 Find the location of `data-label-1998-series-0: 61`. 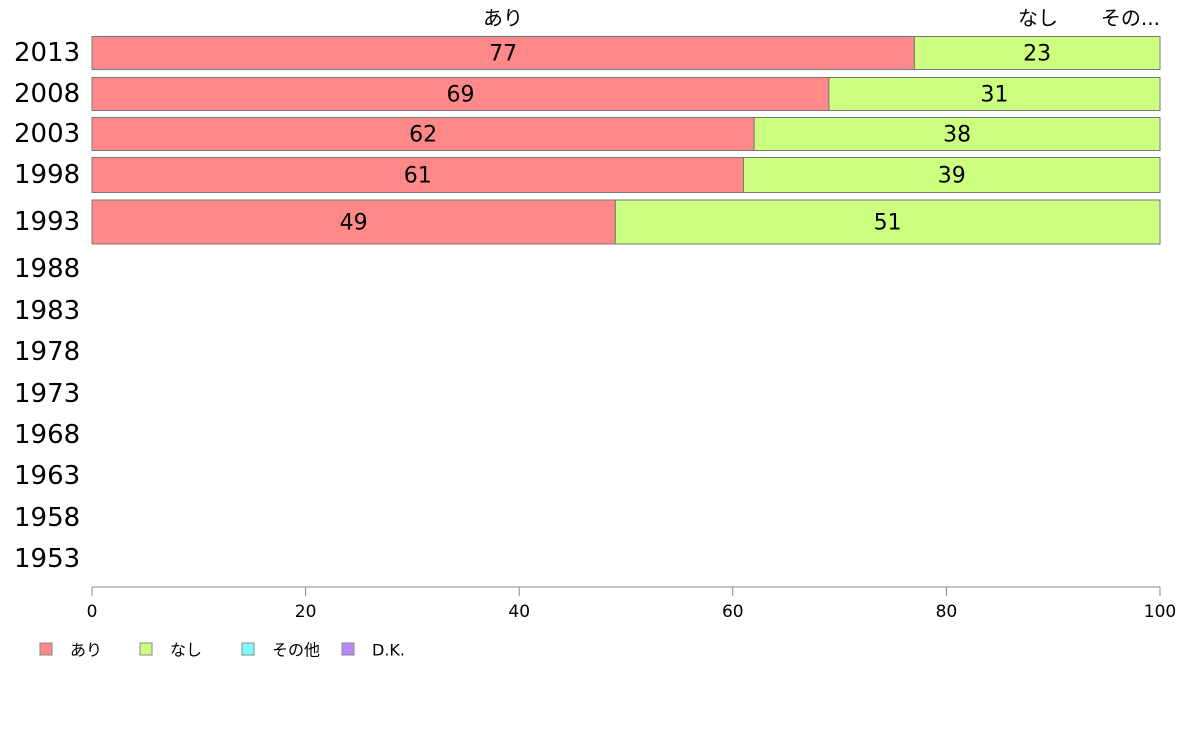

data-label-1998-series-0: 61 is located at coordinates (418, 176).